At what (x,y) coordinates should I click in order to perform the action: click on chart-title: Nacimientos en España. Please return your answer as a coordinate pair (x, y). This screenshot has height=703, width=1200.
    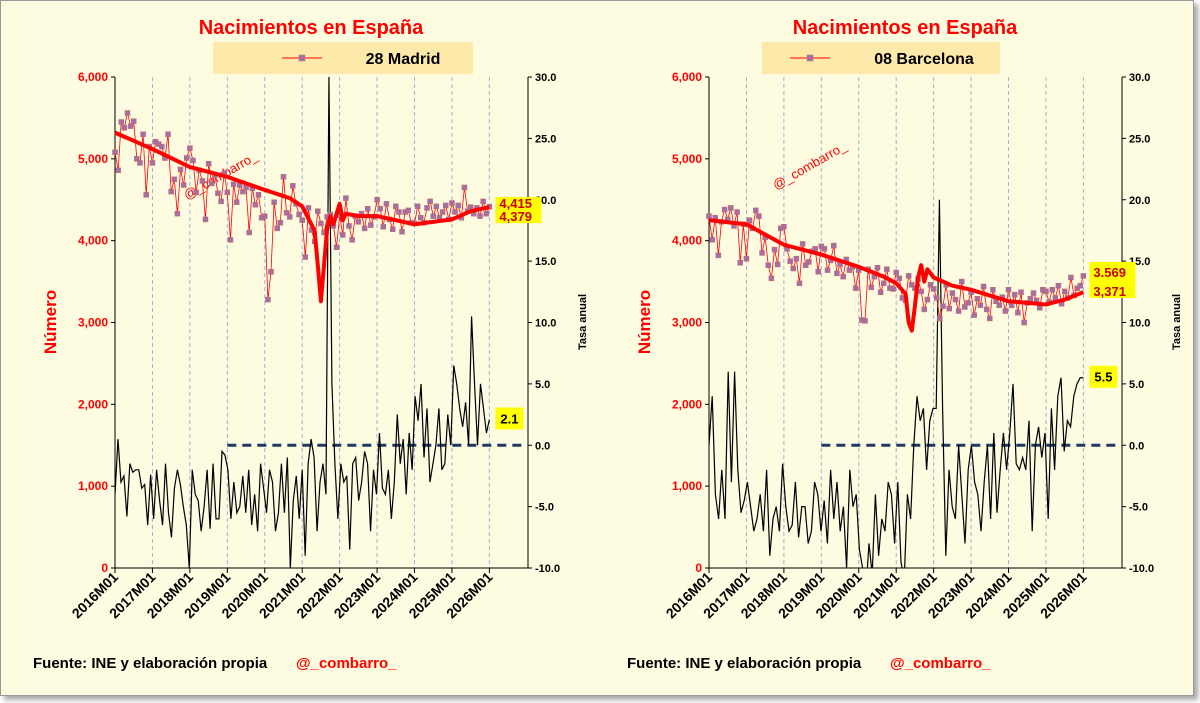
    Looking at the image, I should click on (905, 28).